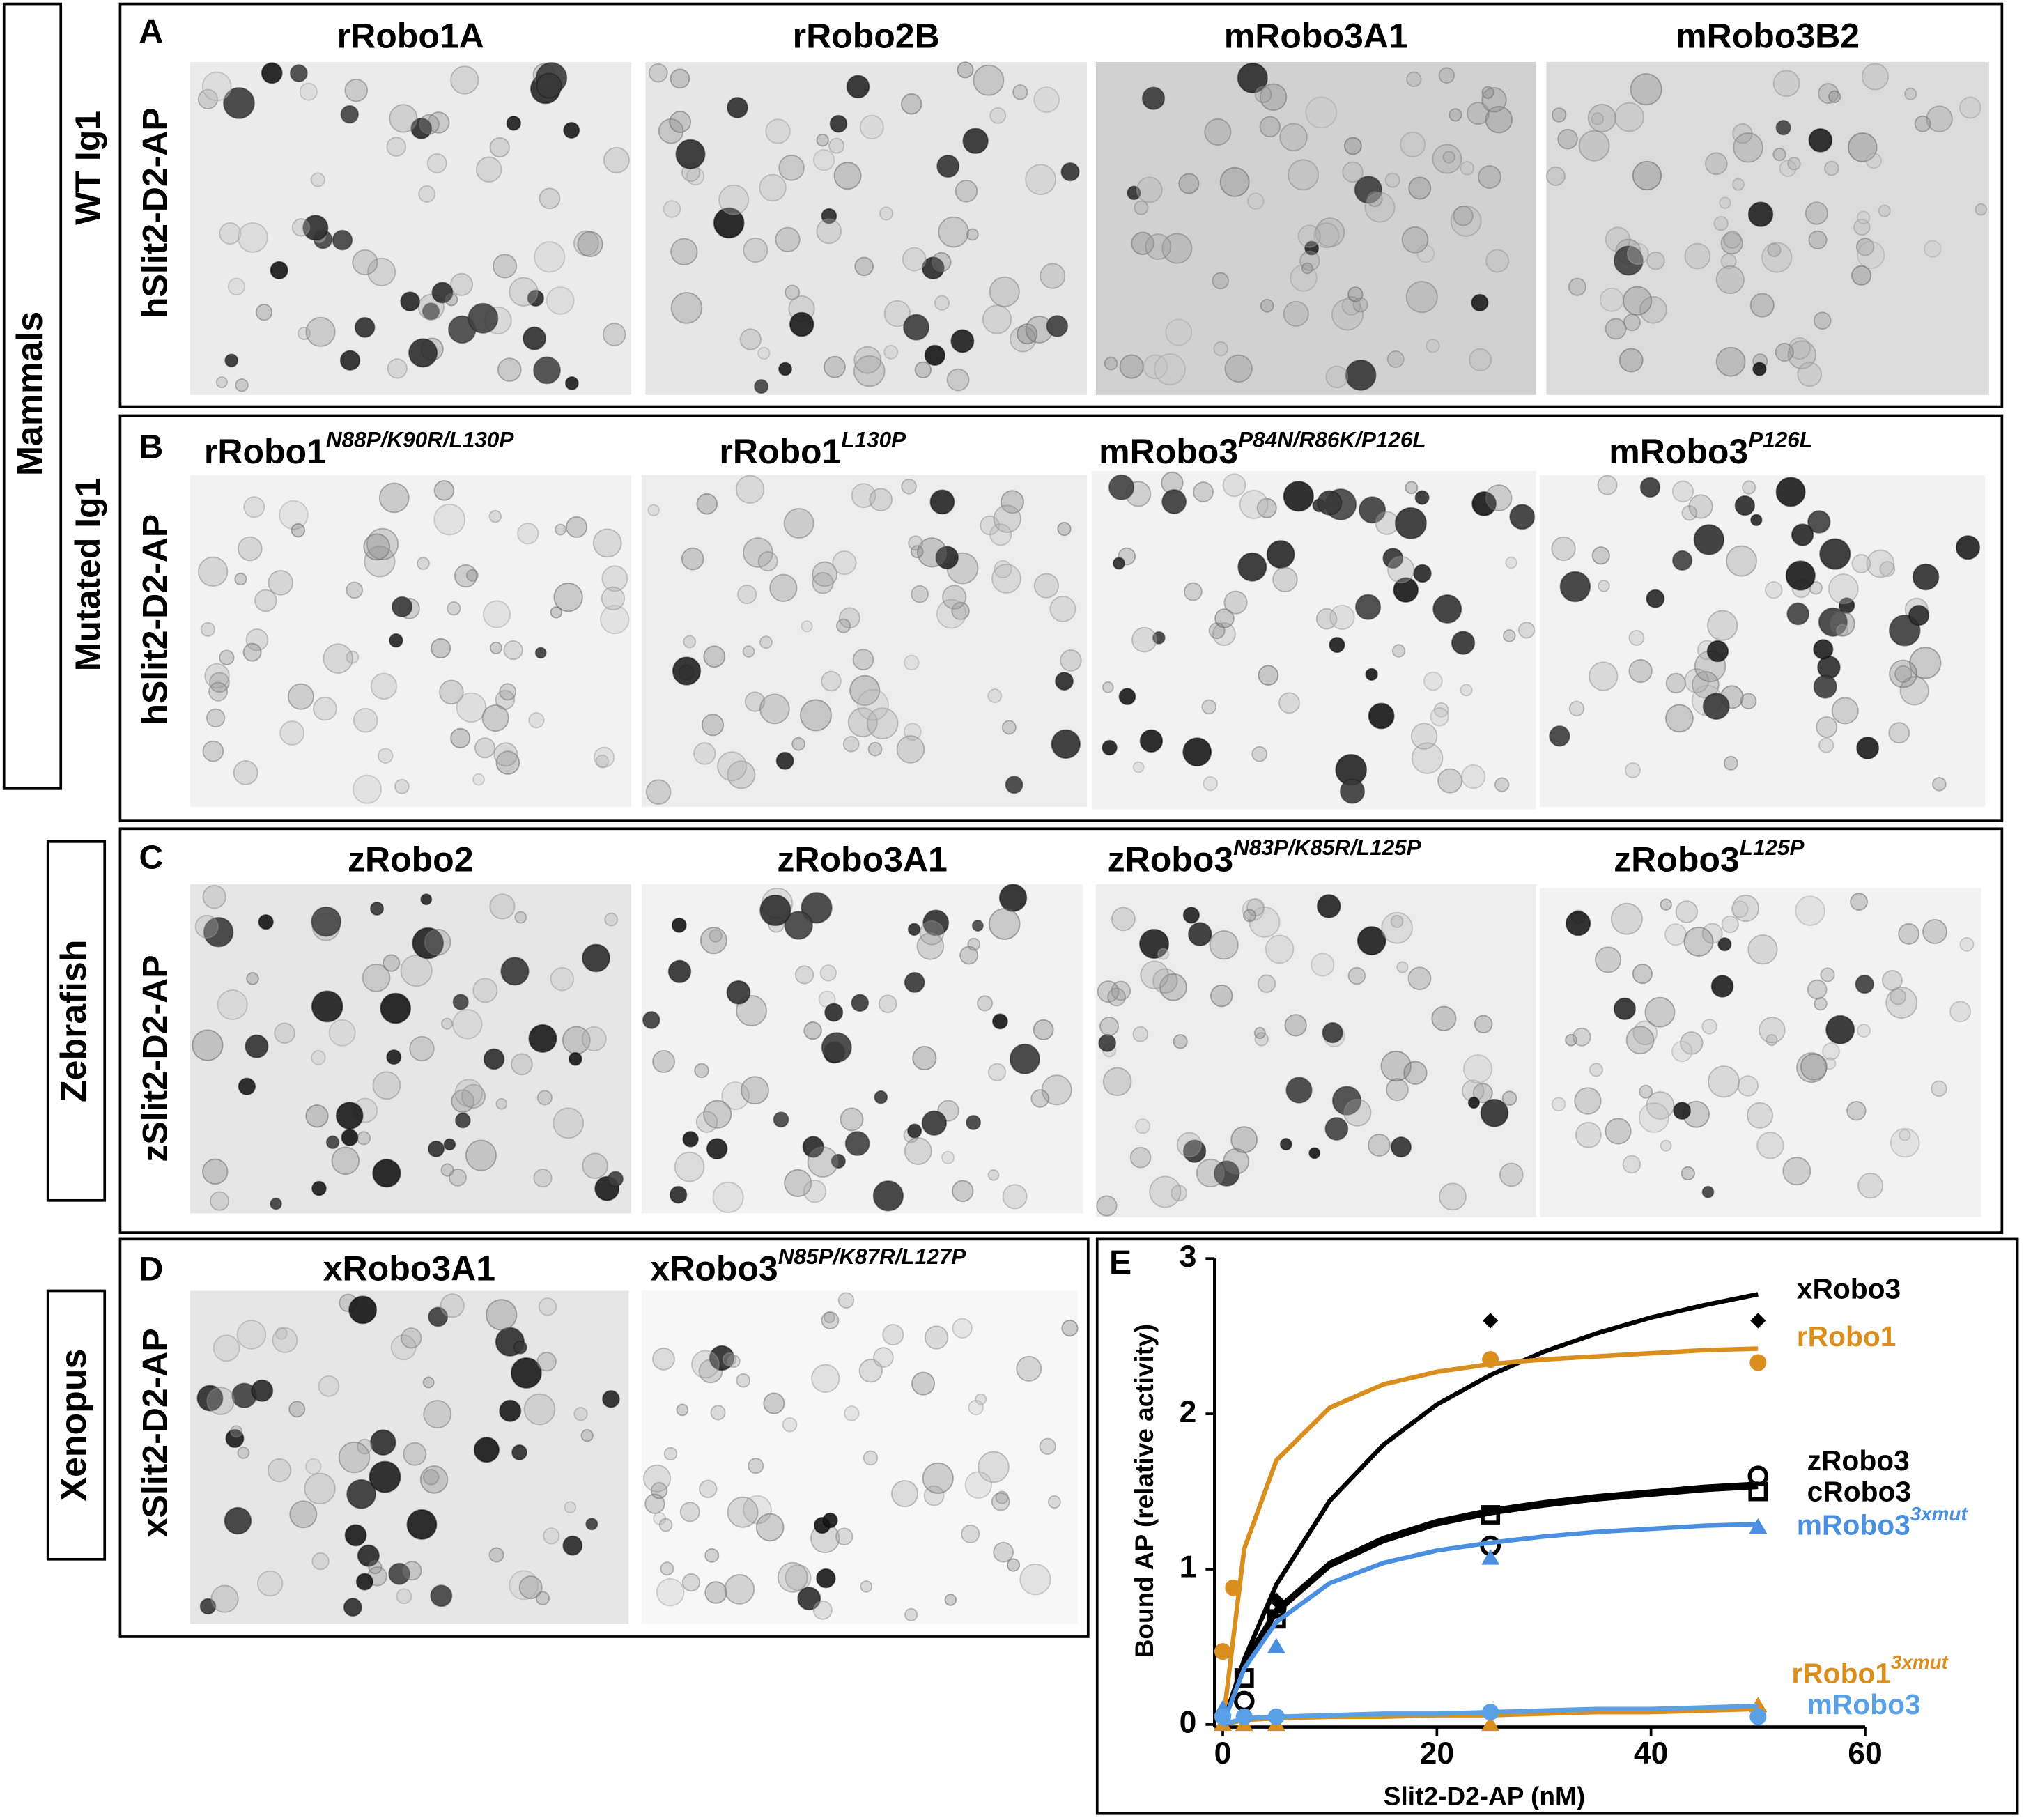 The image size is (2024, 1820). I want to click on image-title-main: mRobo3, so click(1678, 451).